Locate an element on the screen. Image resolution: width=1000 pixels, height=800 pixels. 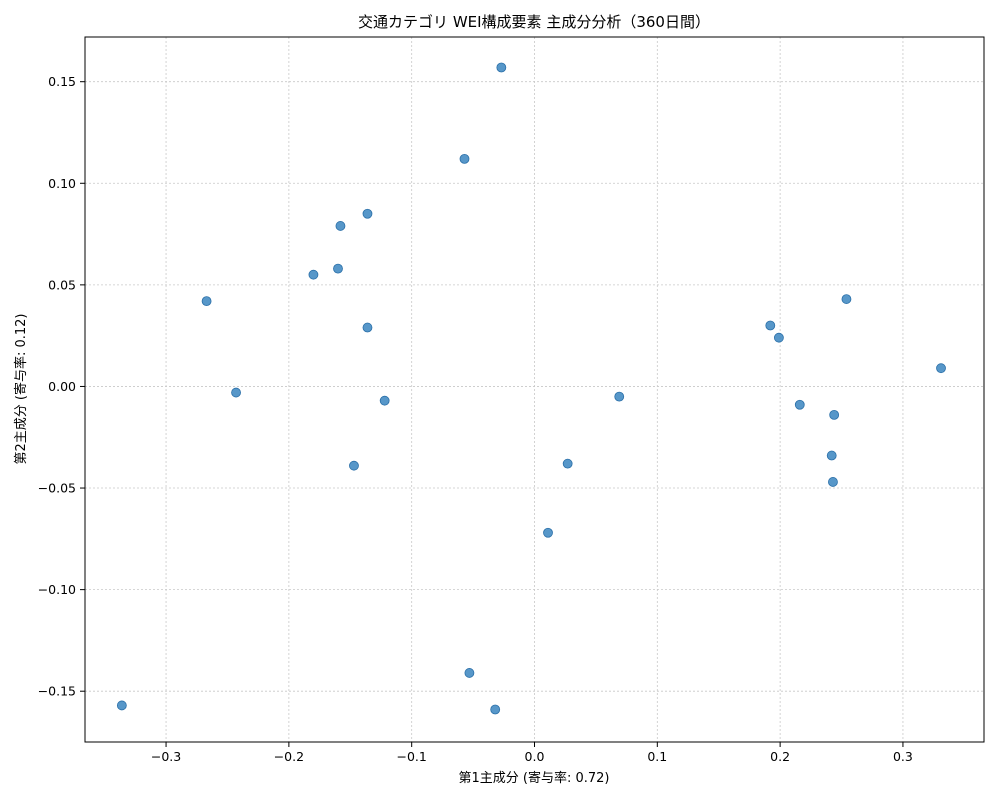
y-axis-ticks: −0.15 −0.10 −0.05 0.00 0.05 0.10 0.15 is located at coordinates (61, 386).